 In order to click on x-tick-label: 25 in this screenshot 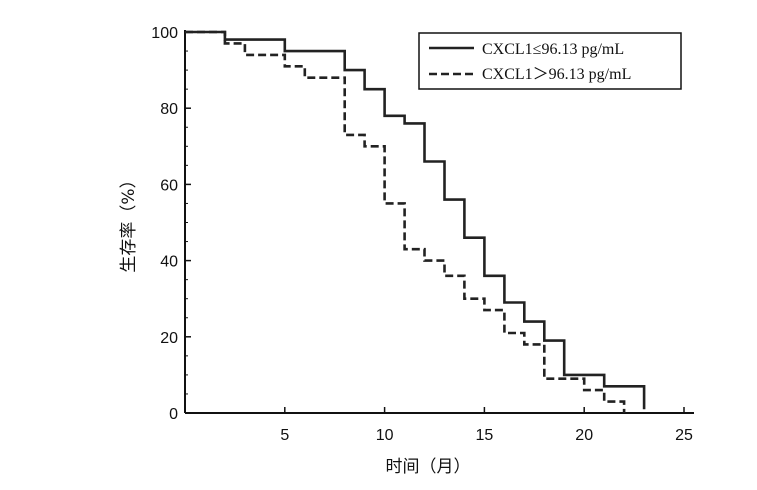, I will do `click(684, 435)`.